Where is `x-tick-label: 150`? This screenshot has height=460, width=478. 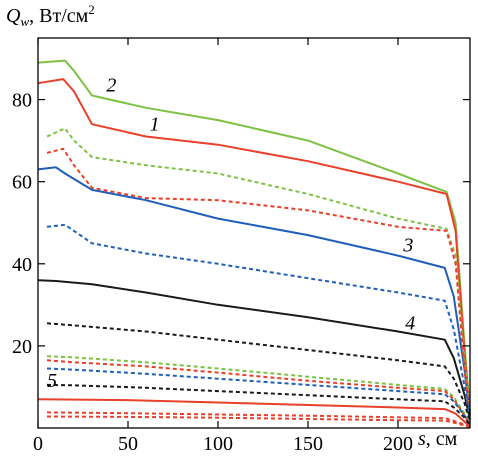 x-tick-label: 150 is located at coordinates (308, 444).